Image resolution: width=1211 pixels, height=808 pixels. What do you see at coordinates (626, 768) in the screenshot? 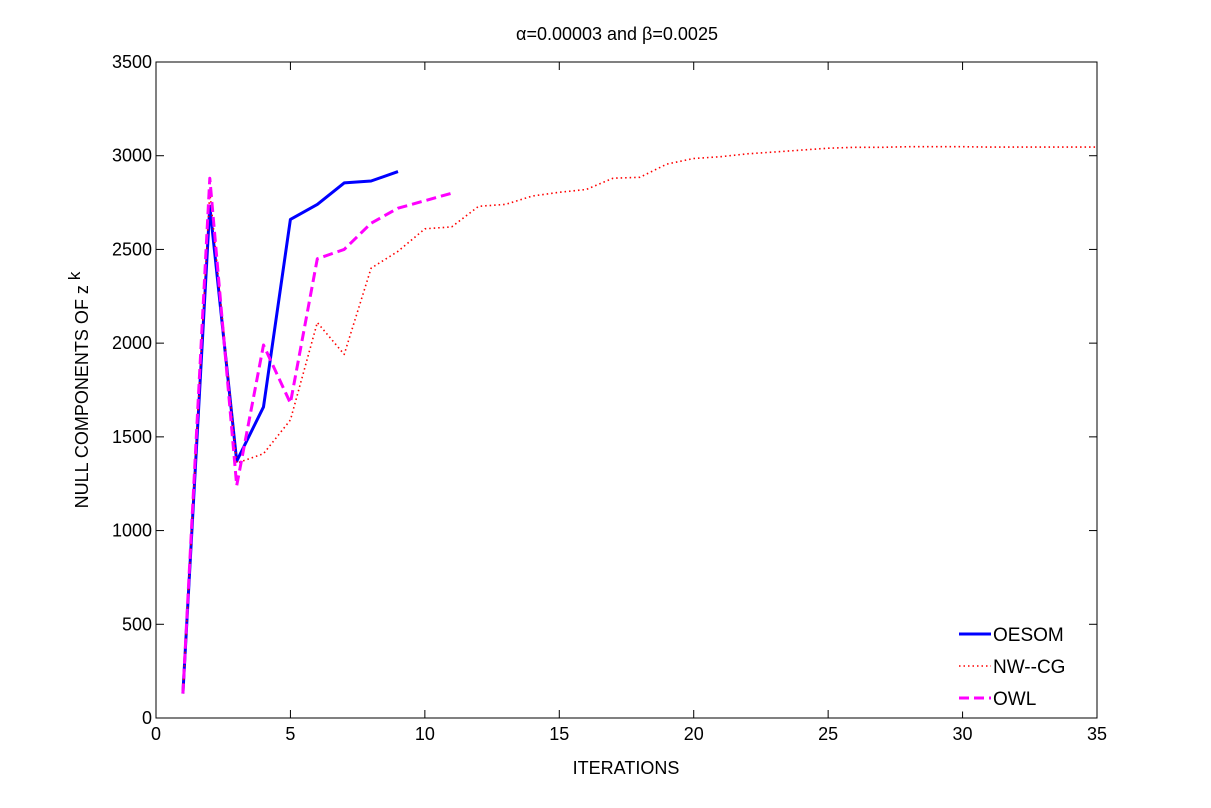
I see `x-axis-label: ITERATIONS` at bounding box center [626, 768].